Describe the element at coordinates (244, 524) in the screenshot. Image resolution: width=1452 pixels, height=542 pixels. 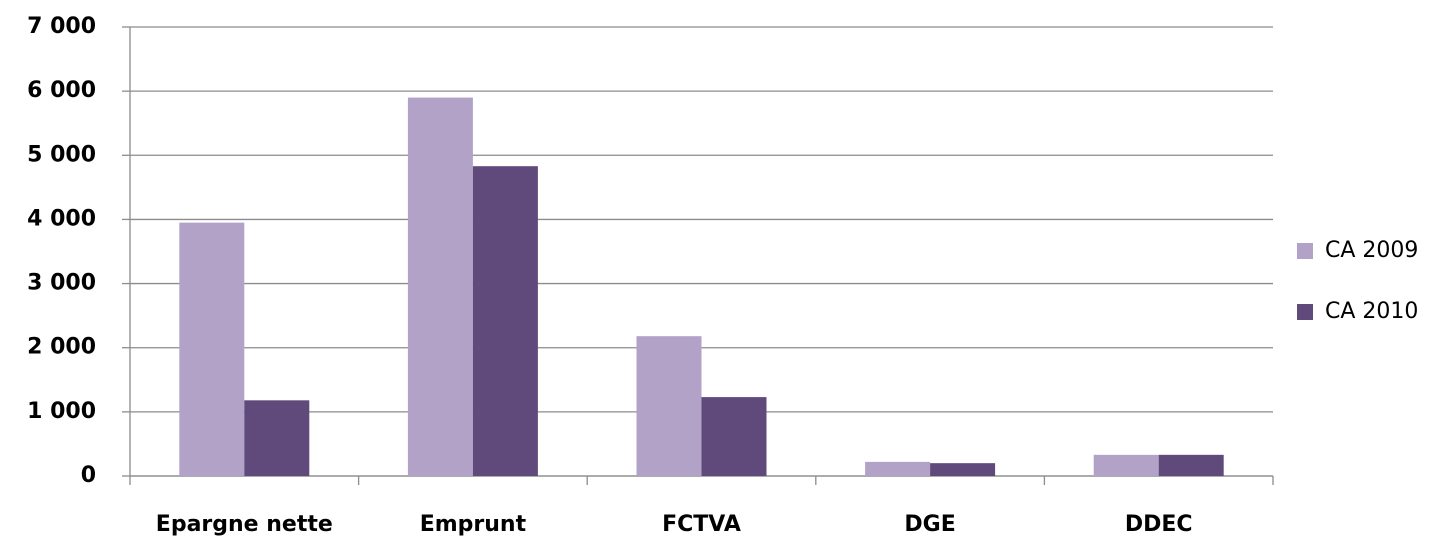
I see `x-tick-label: Epargne nette` at that location.